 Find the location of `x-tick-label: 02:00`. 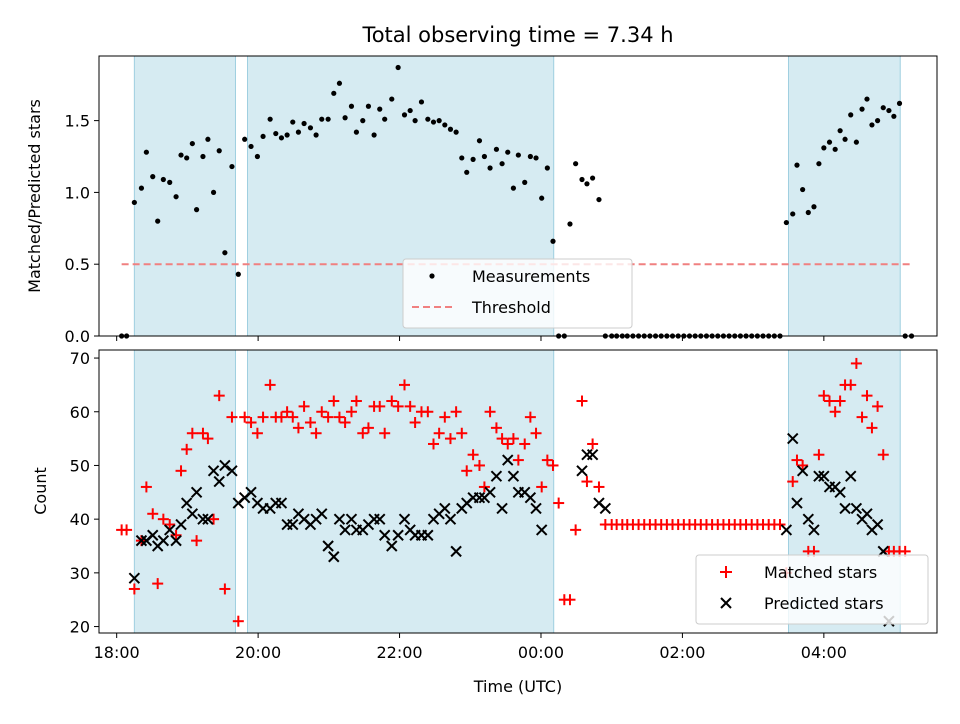

x-tick-label: 02:00 is located at coordinates (682, 652).